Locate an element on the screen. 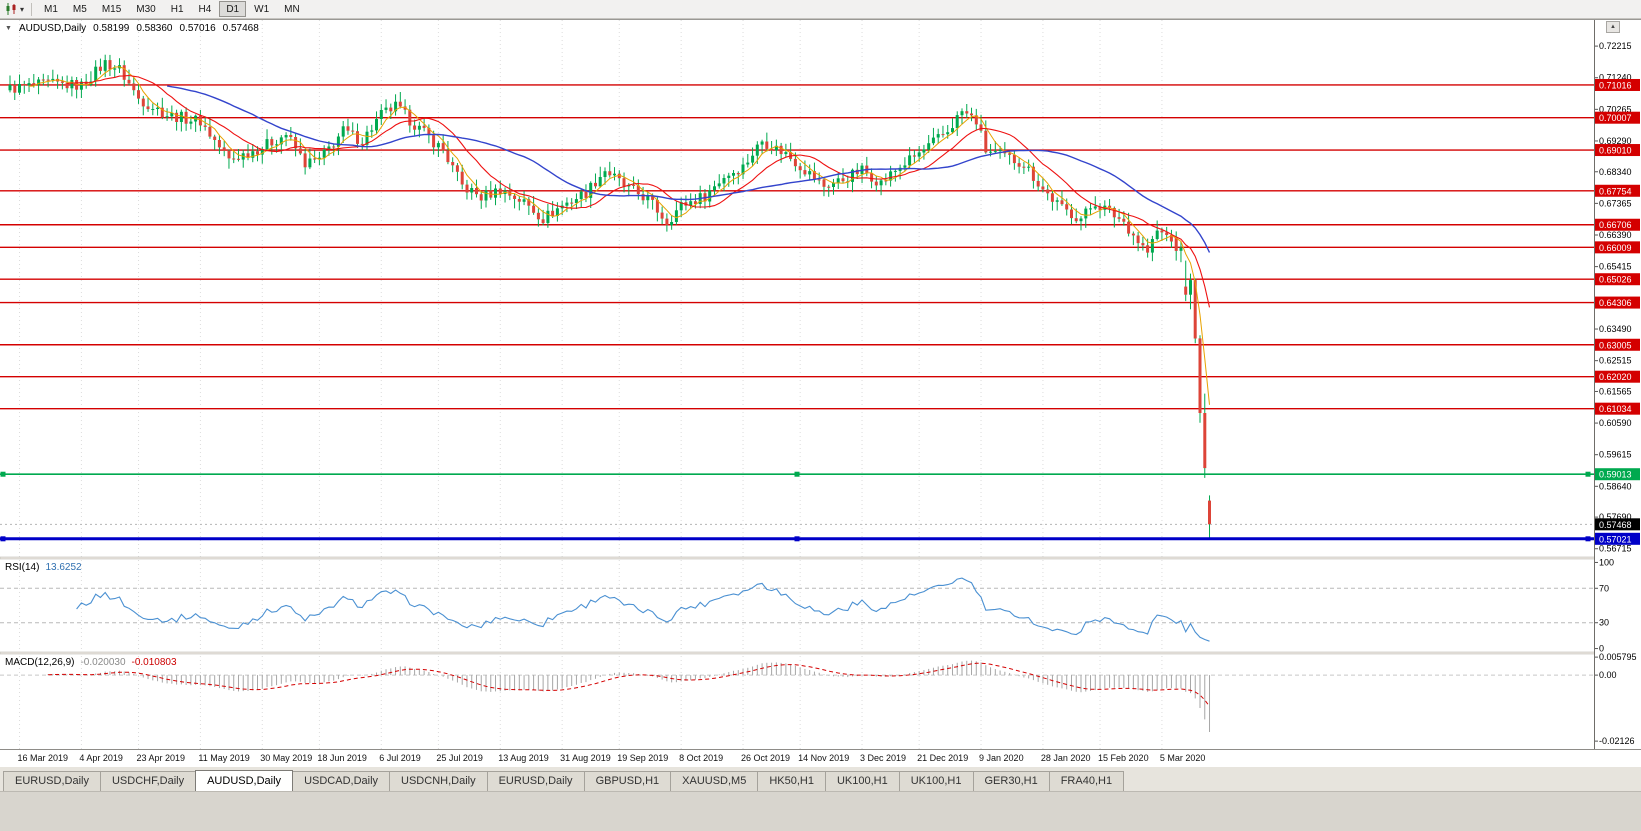 The image size is (1641, 831). level-badge-0.64306-text: 0.64306 is located at coordinates (1615, 303).